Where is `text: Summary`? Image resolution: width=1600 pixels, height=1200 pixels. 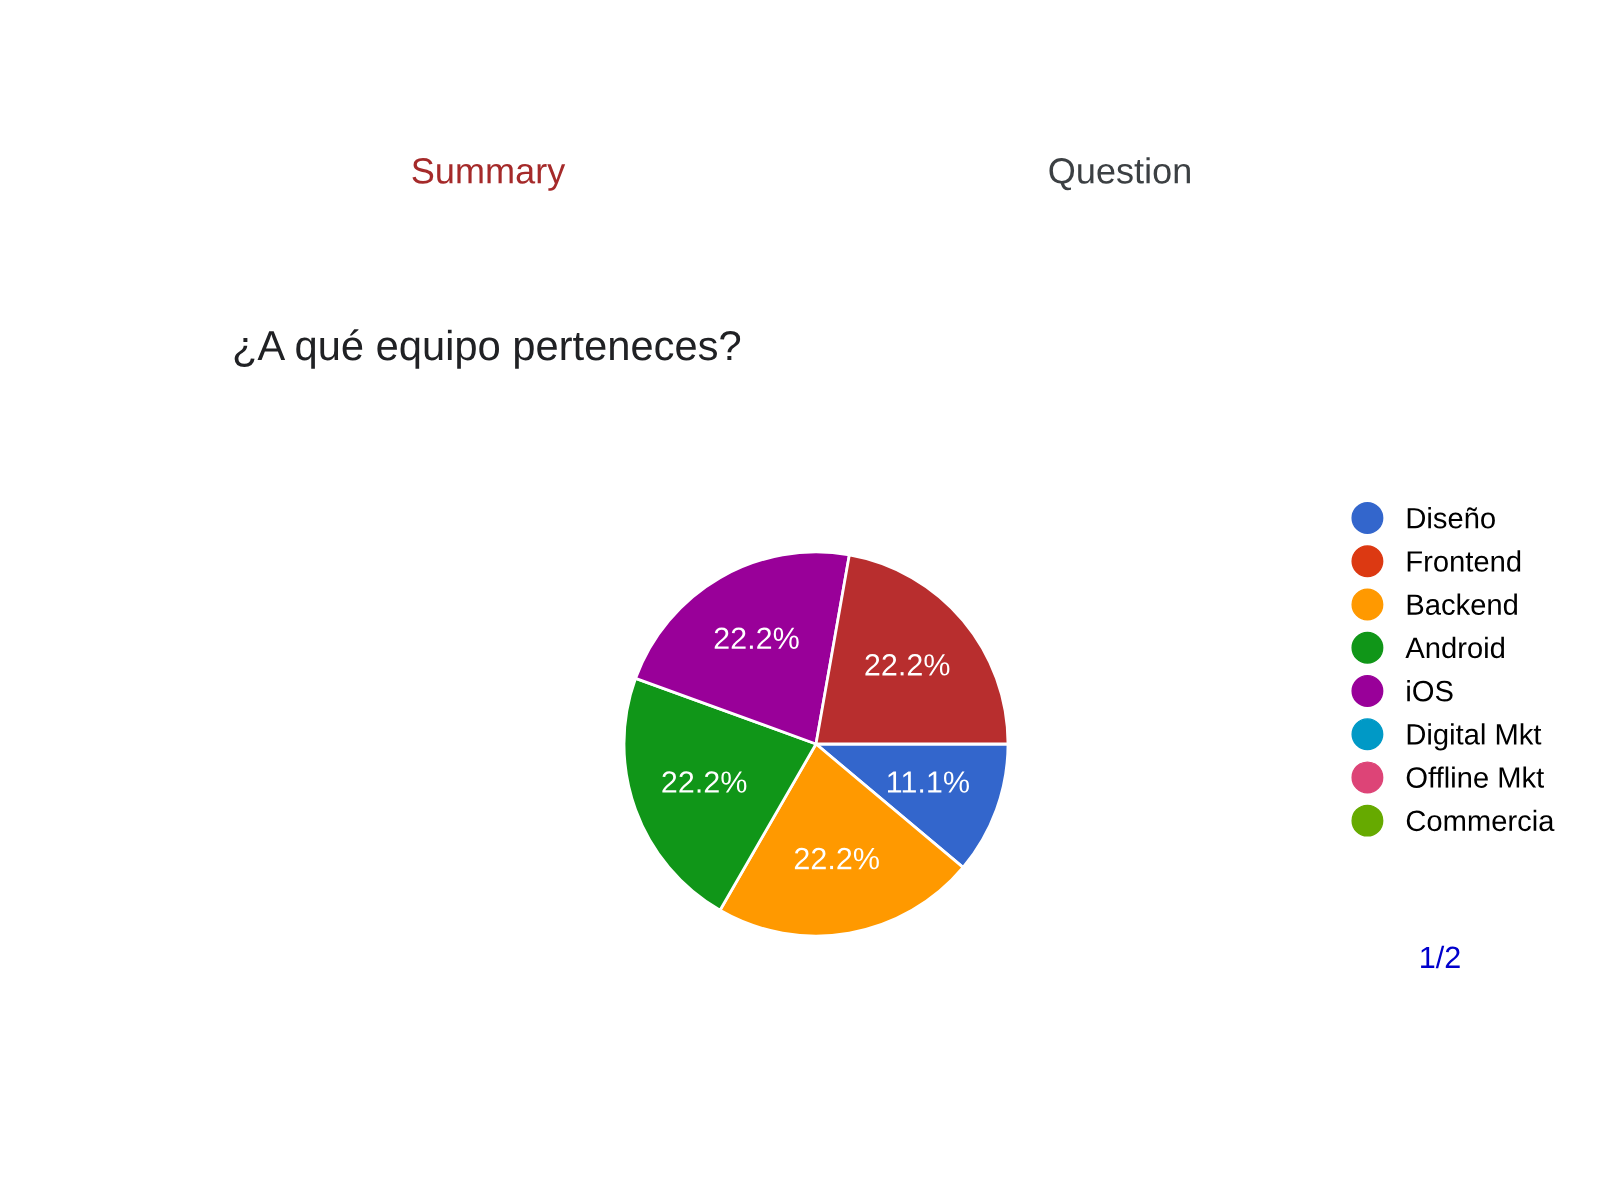 text: Summary is located at coordinates (489, 174).